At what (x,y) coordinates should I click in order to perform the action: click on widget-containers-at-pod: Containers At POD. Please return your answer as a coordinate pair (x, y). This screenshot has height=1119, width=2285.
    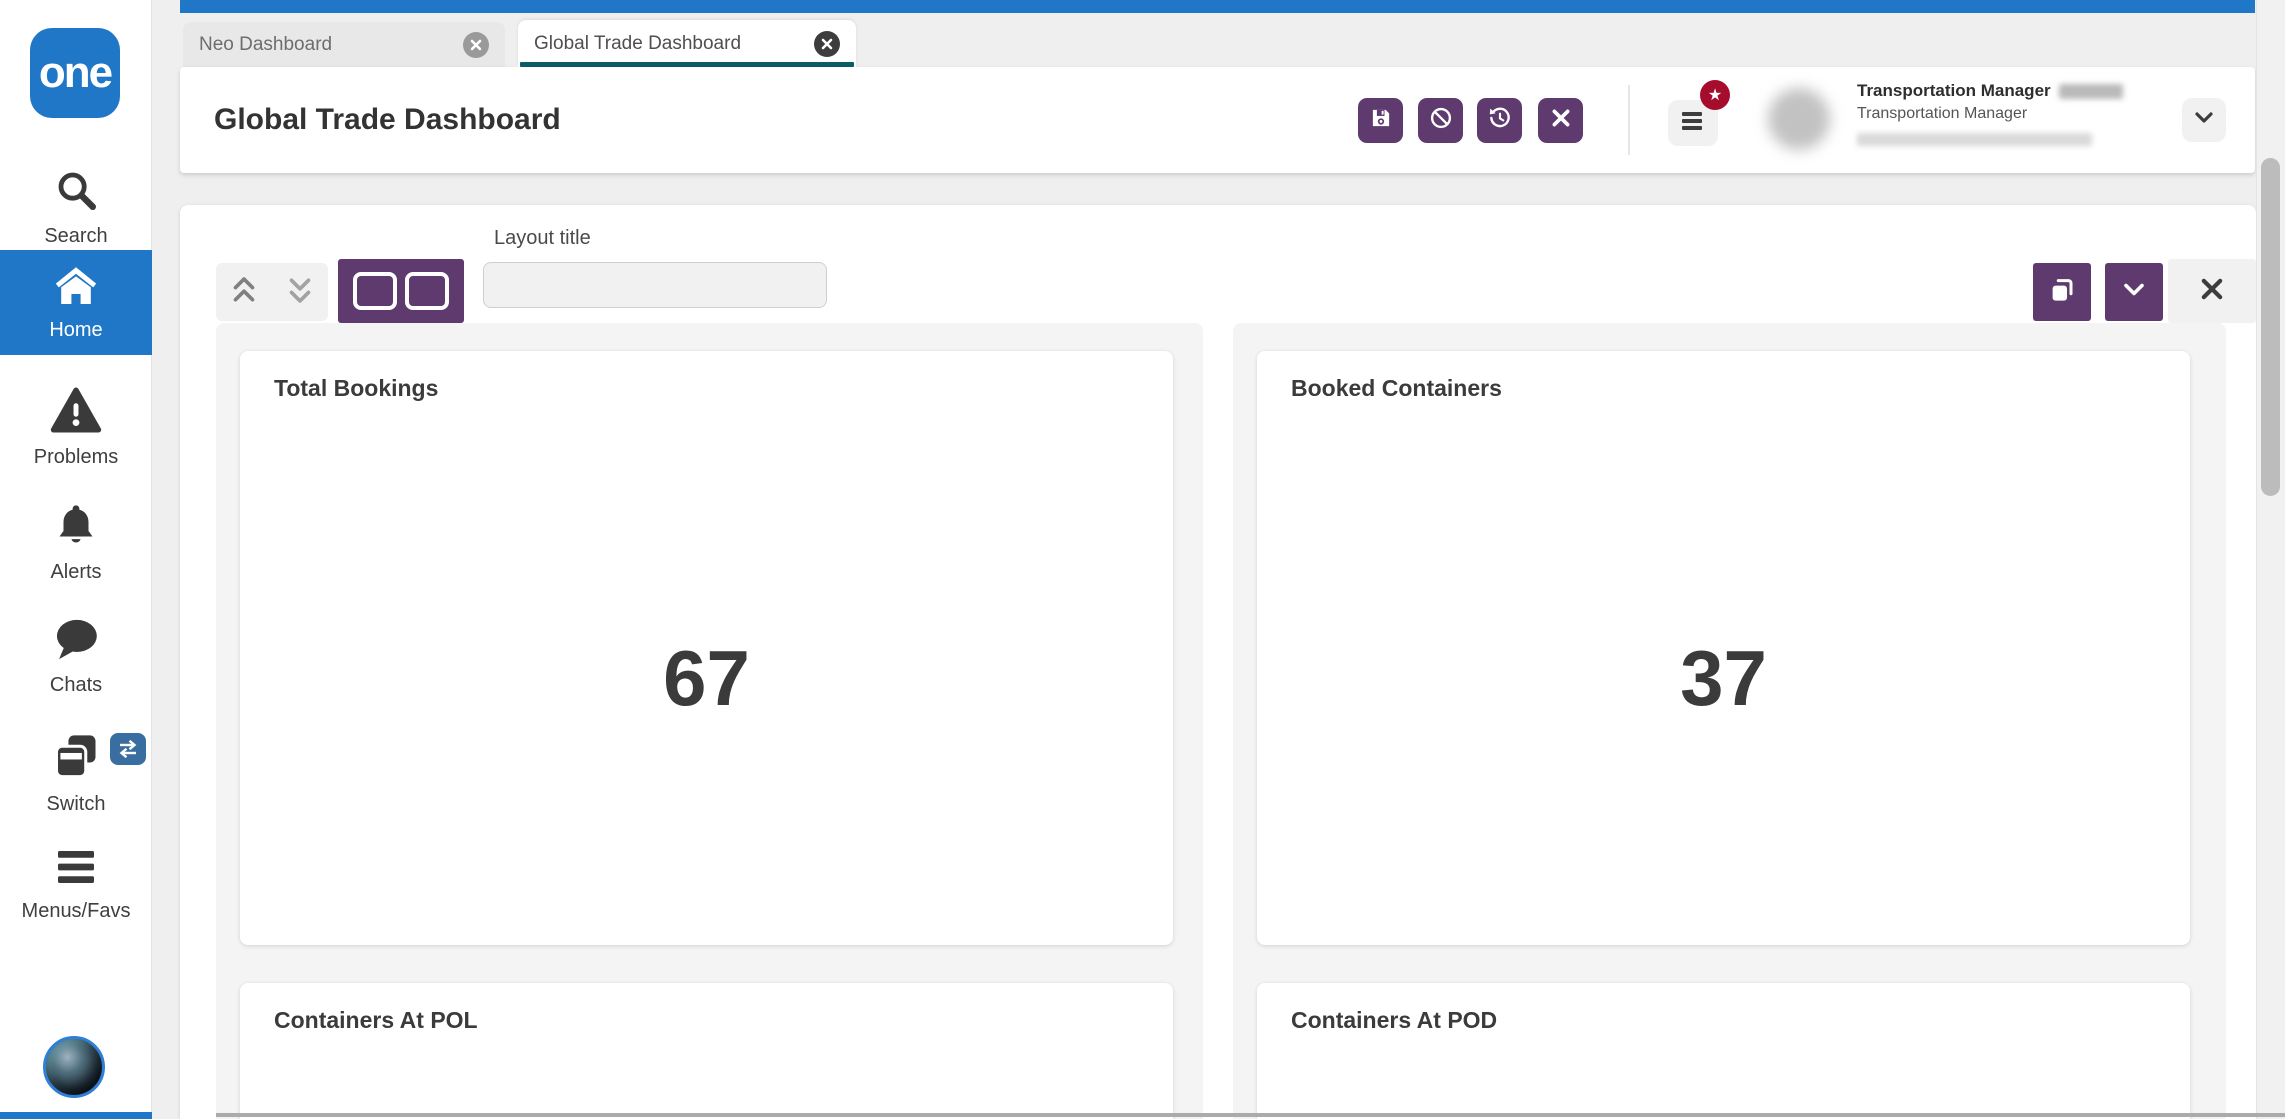
    Looking at the image, I should click on (1723, 1051).